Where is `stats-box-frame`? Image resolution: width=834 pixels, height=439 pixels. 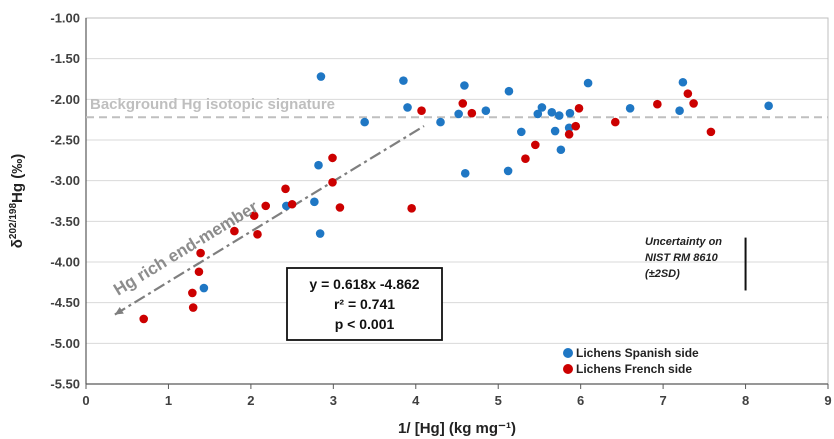
stats-box-frame is located at coordinates (364, 304).